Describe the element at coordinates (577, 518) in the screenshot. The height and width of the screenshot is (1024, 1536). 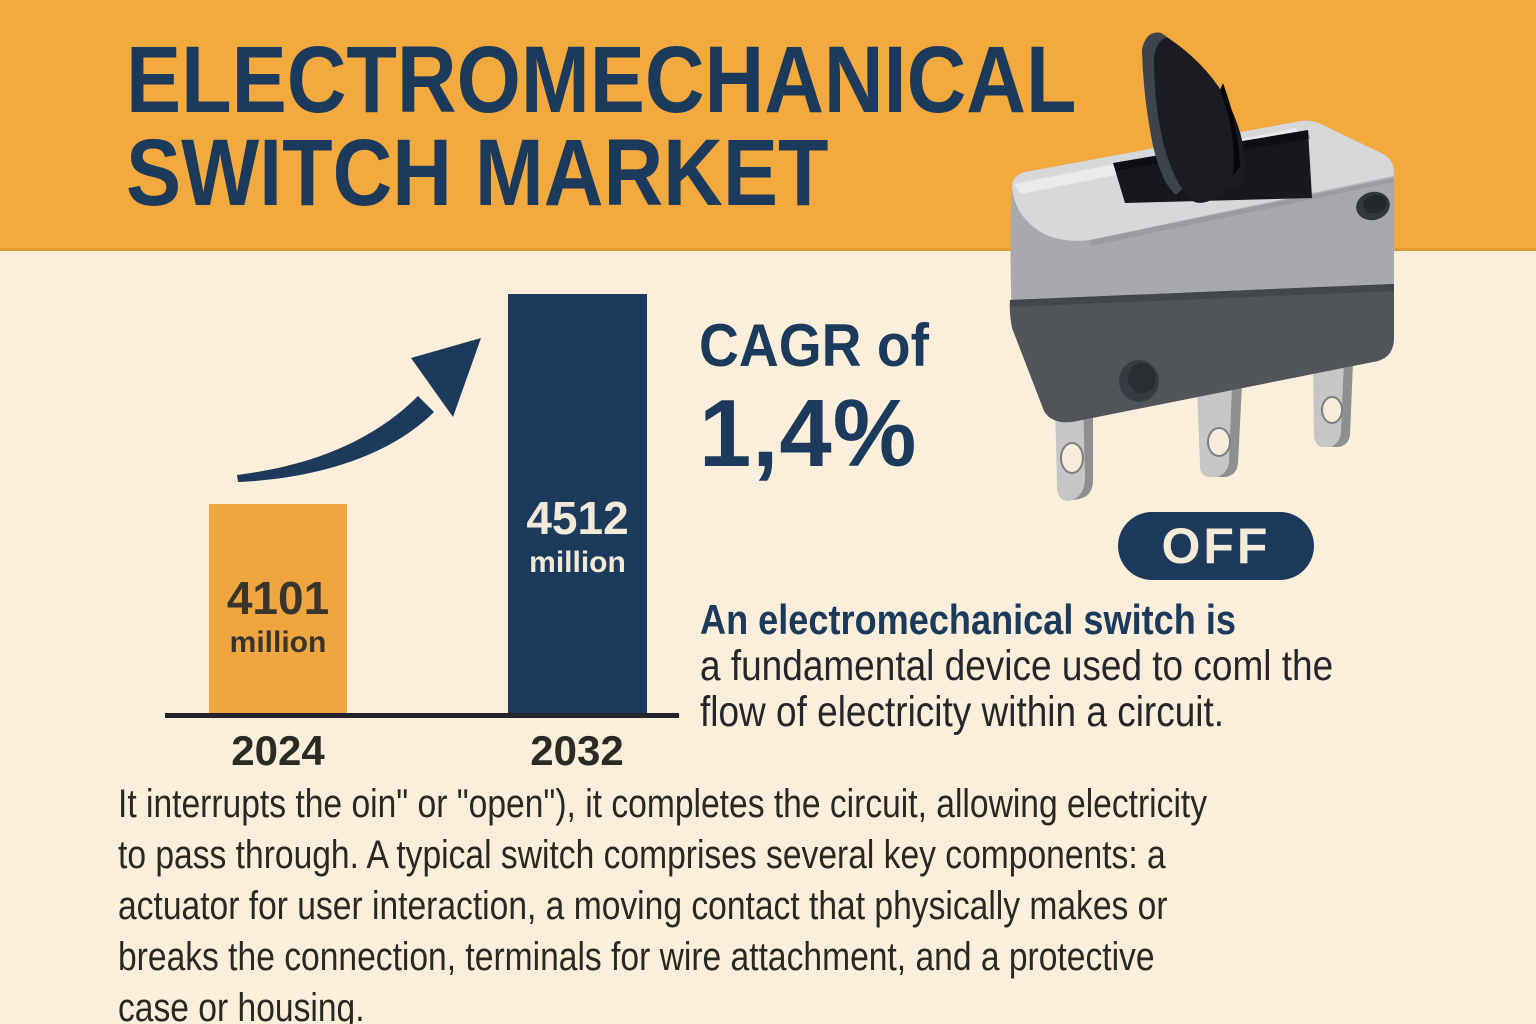
I see `bar-2032-value: 4512` at that location.